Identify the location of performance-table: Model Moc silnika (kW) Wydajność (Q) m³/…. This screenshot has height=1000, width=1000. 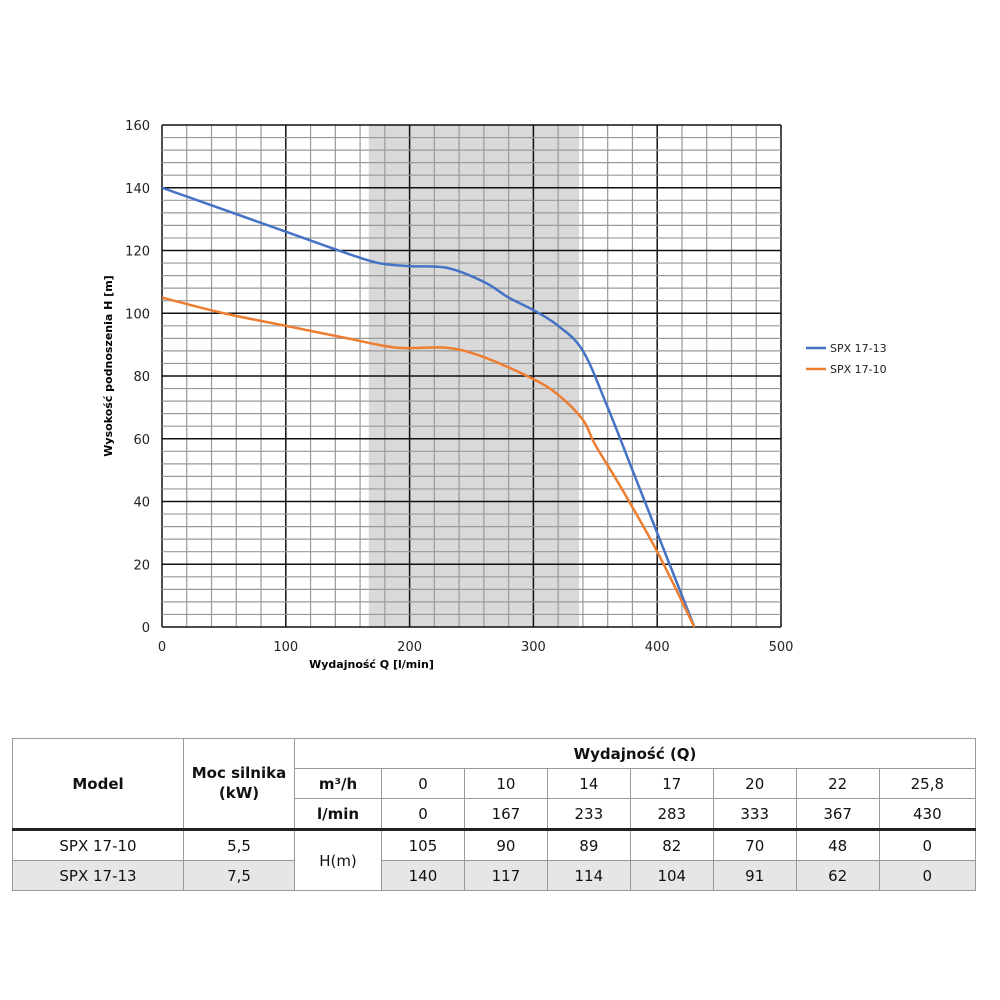
(494, 814).